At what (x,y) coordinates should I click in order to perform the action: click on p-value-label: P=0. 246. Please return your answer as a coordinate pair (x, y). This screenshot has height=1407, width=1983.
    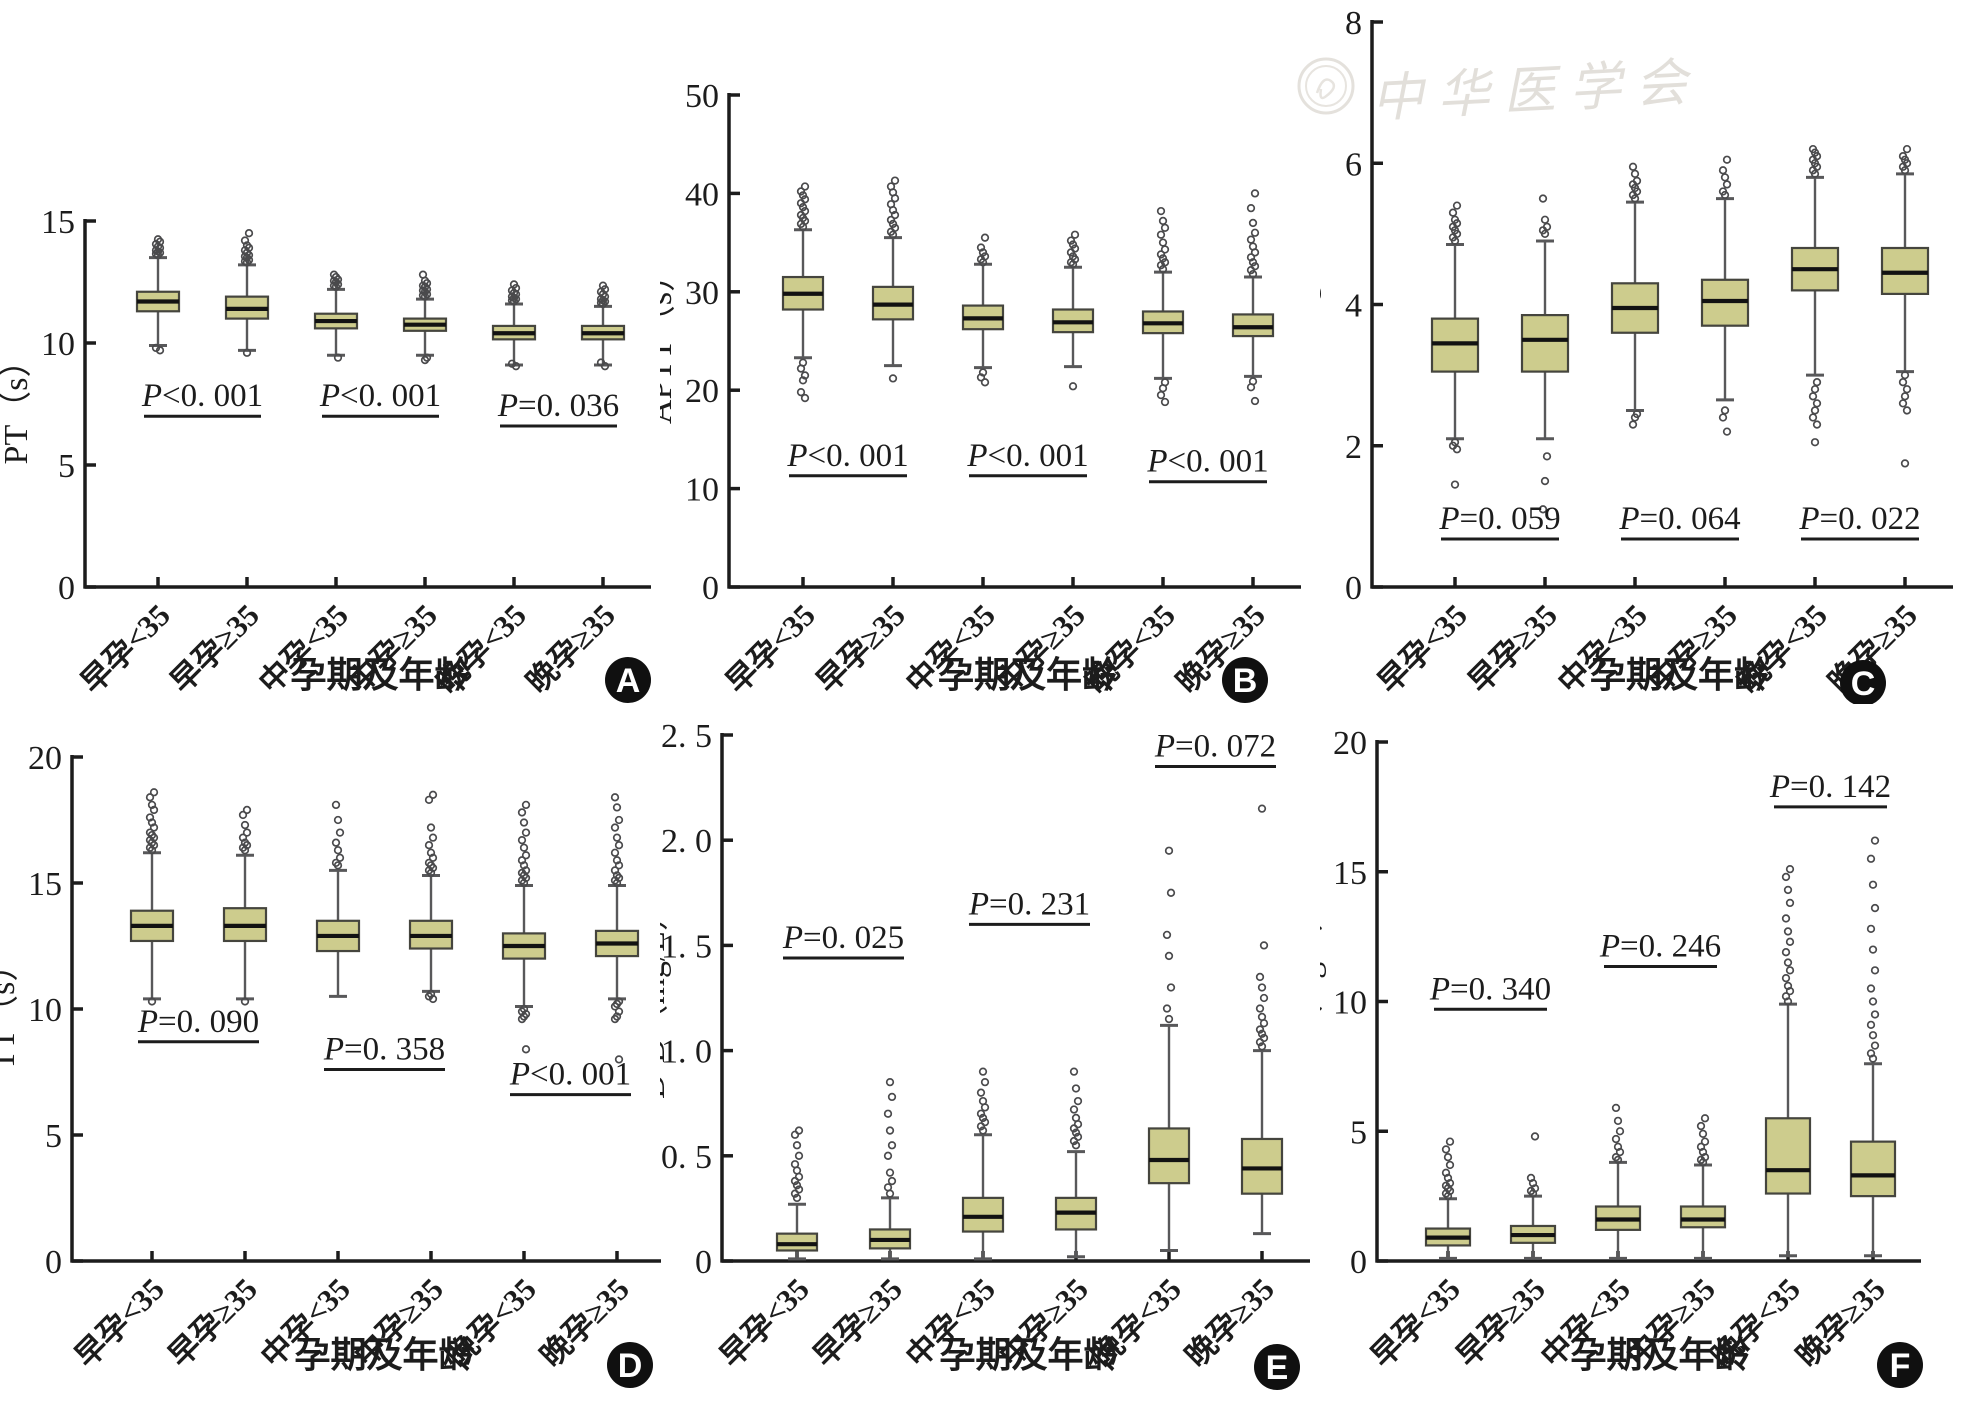
    Looking at the image, I should click on (1660, 946).